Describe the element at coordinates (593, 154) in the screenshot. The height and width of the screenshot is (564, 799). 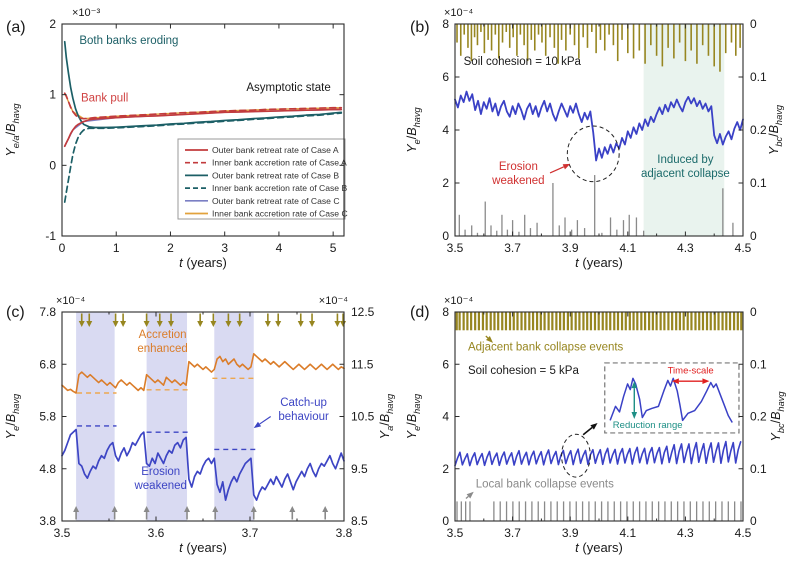
I see `highlight-ellipse` at that location.